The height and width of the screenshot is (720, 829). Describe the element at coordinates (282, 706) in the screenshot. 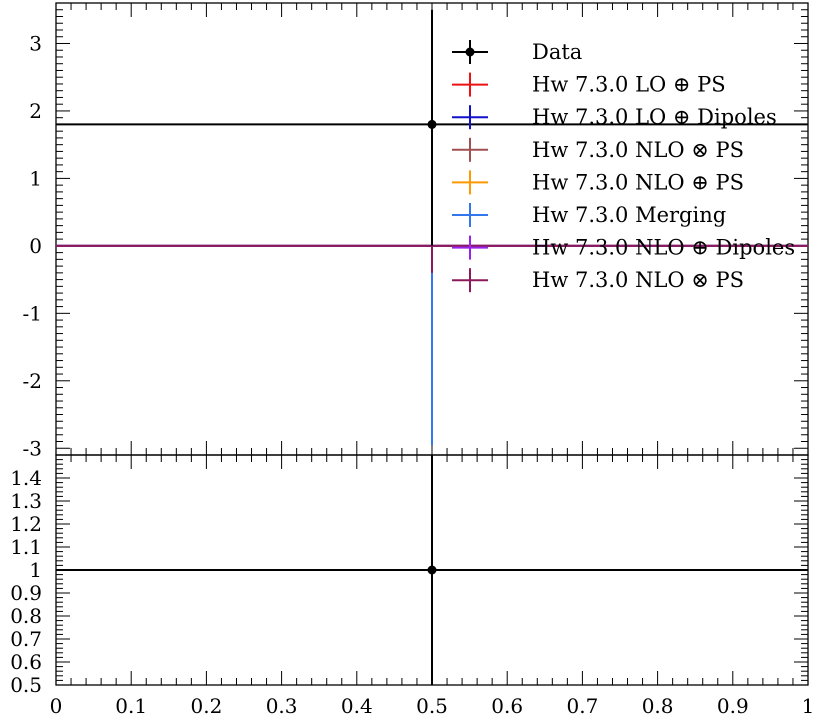

I see `x-tick-label: 0.3` at that location.